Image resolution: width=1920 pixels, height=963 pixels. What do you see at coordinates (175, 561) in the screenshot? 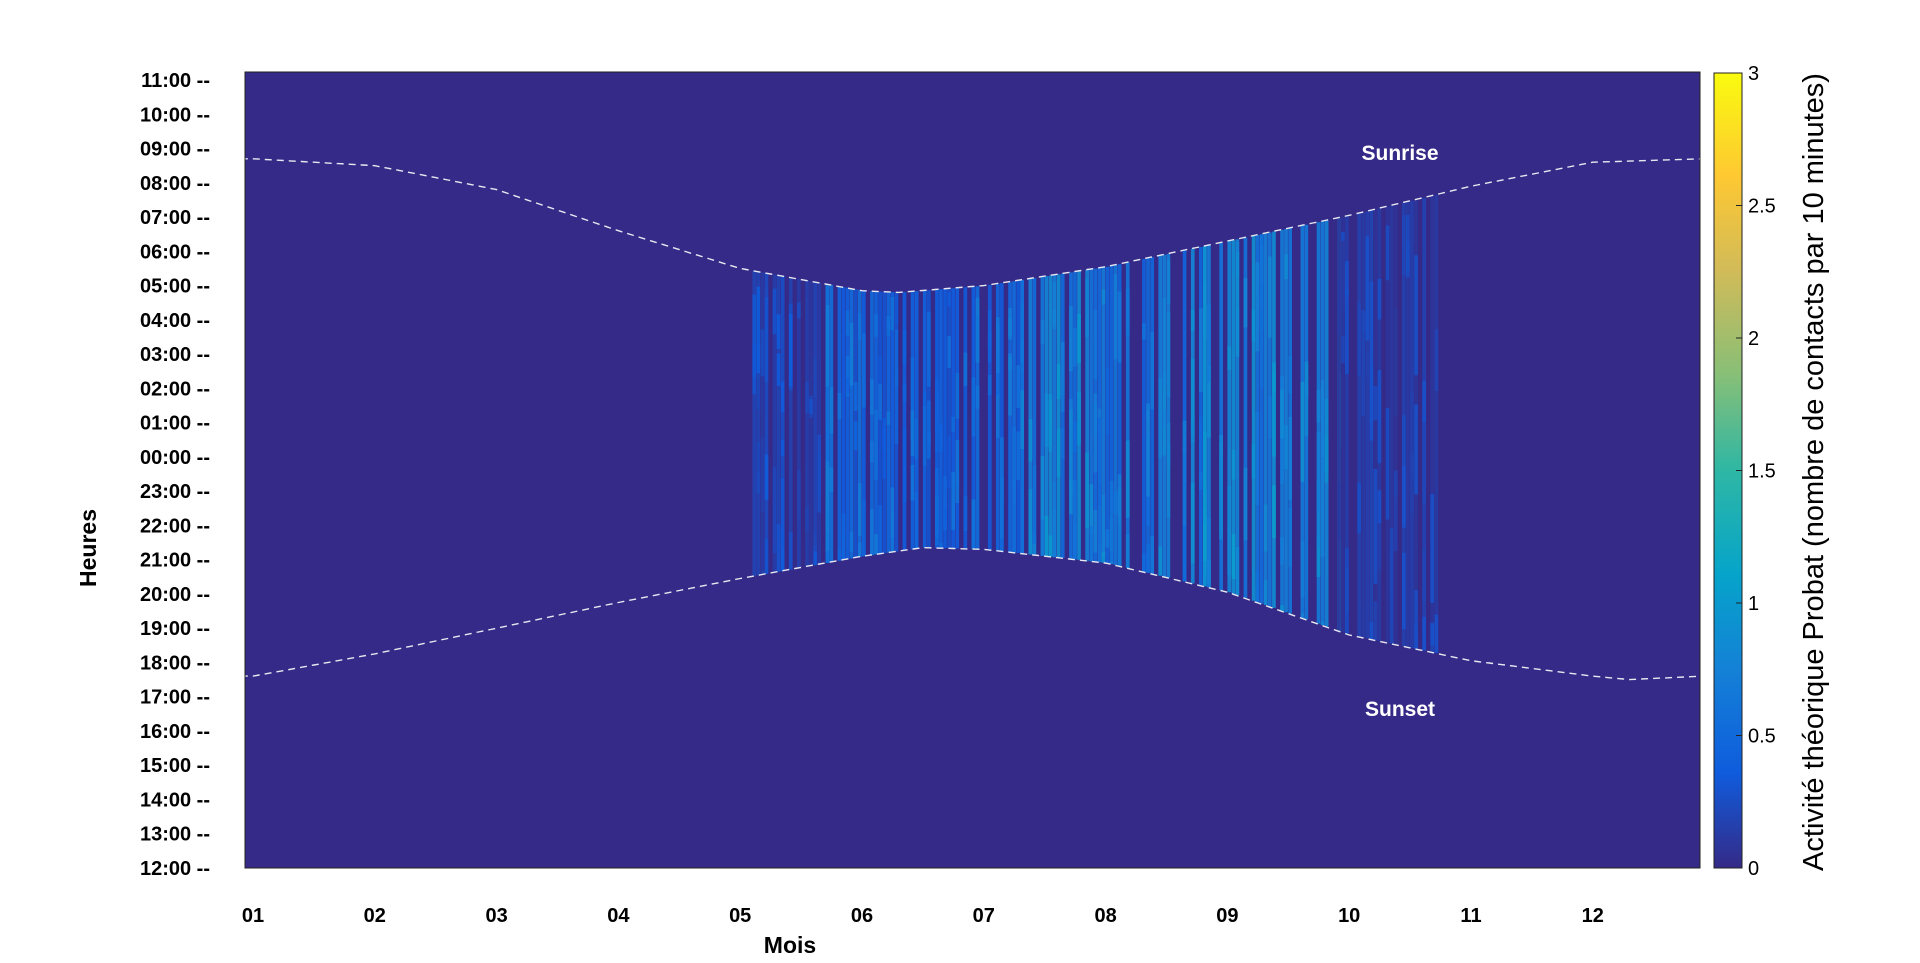
I see `y-tick-label: 21:00 --` at bounding box center [175, 561].